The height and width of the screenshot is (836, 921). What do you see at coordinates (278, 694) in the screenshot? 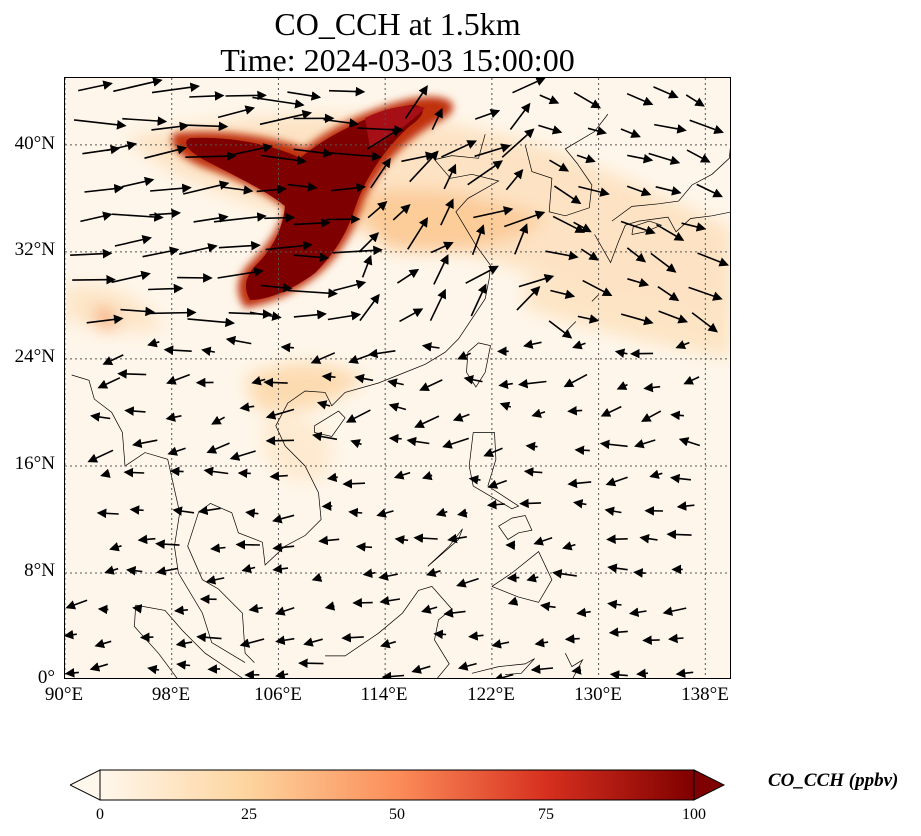
I see `lon-tick: 106°E` at bounding box center [278, 694].